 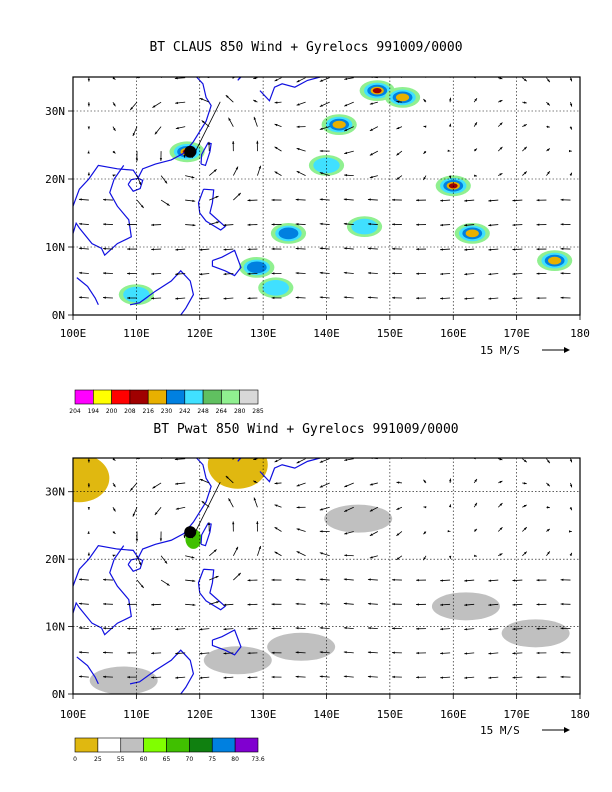 What do you see at coordinates (55, 559) in the screenshot?
I see `y-tick-label: 20N` at bounding box center [55, 559].